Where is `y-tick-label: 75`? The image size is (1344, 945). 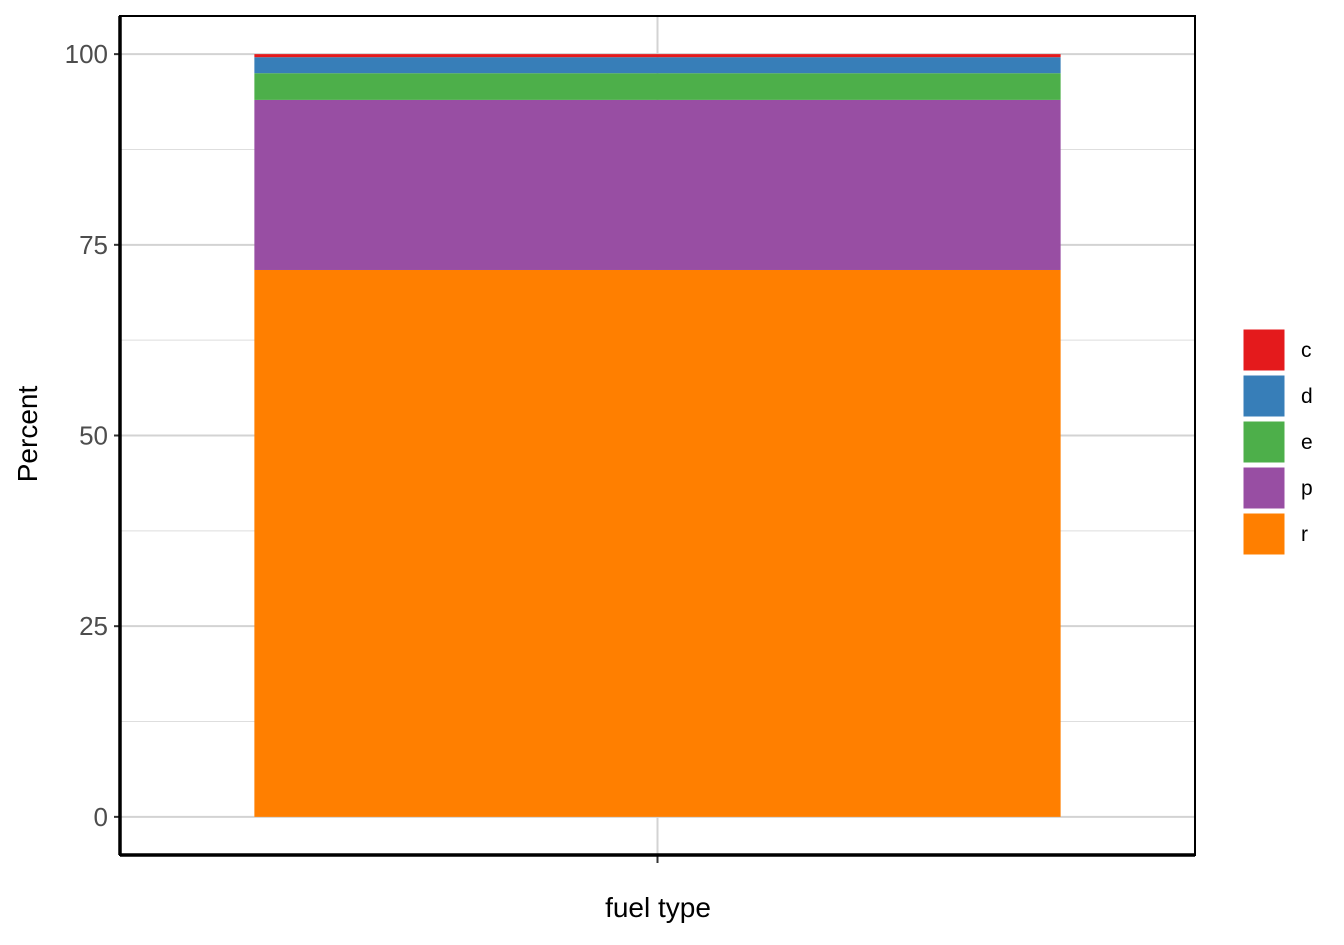 y-tick-label: 75 is located at coordinates (93, 245).